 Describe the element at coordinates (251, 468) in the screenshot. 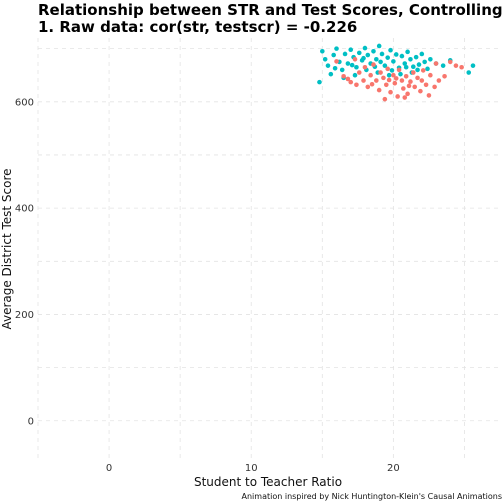

I see `x-tick-label: 10` at that location.